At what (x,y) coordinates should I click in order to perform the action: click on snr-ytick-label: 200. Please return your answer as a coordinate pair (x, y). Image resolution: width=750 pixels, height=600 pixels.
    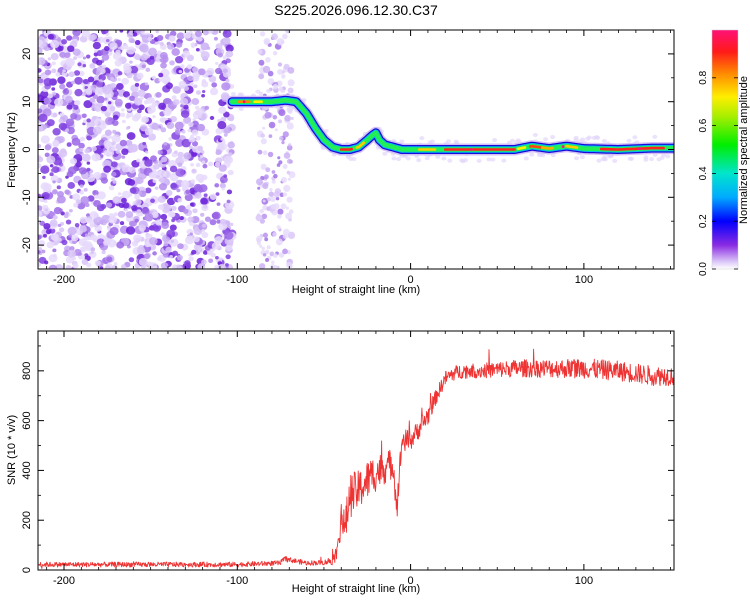
    Looking at the image, I should click on (27, 520).